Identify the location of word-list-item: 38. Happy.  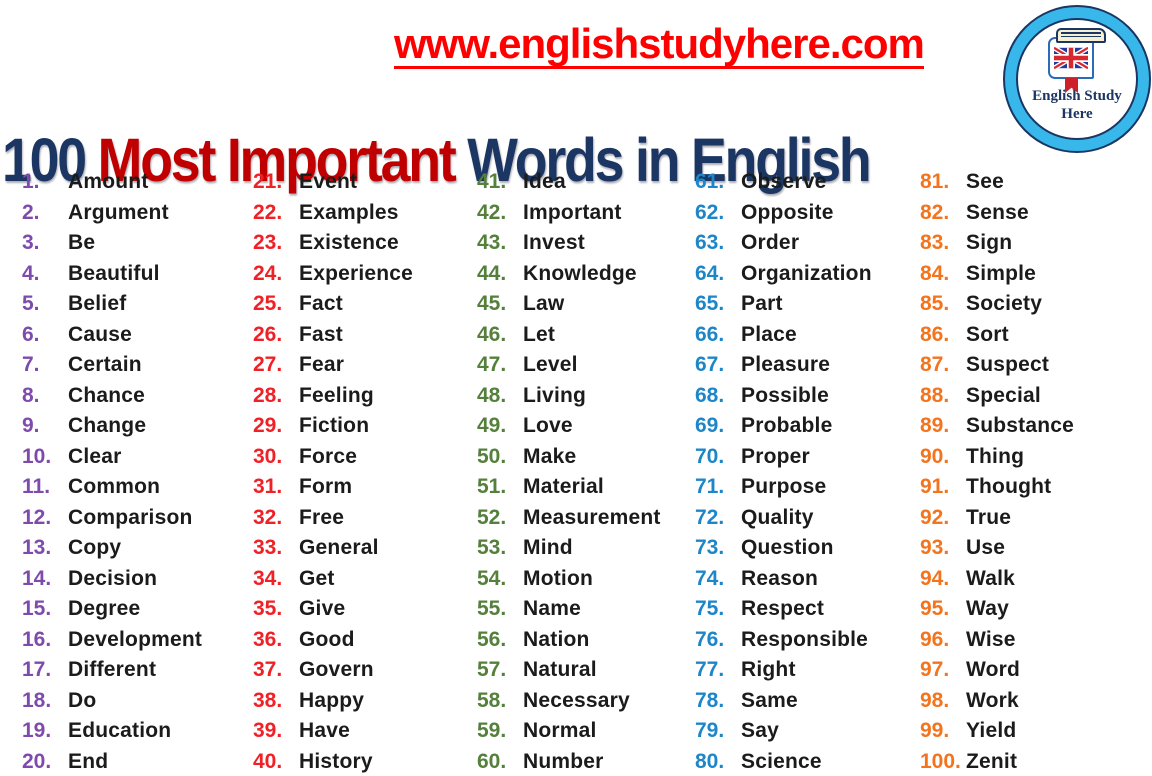
(333, 701).